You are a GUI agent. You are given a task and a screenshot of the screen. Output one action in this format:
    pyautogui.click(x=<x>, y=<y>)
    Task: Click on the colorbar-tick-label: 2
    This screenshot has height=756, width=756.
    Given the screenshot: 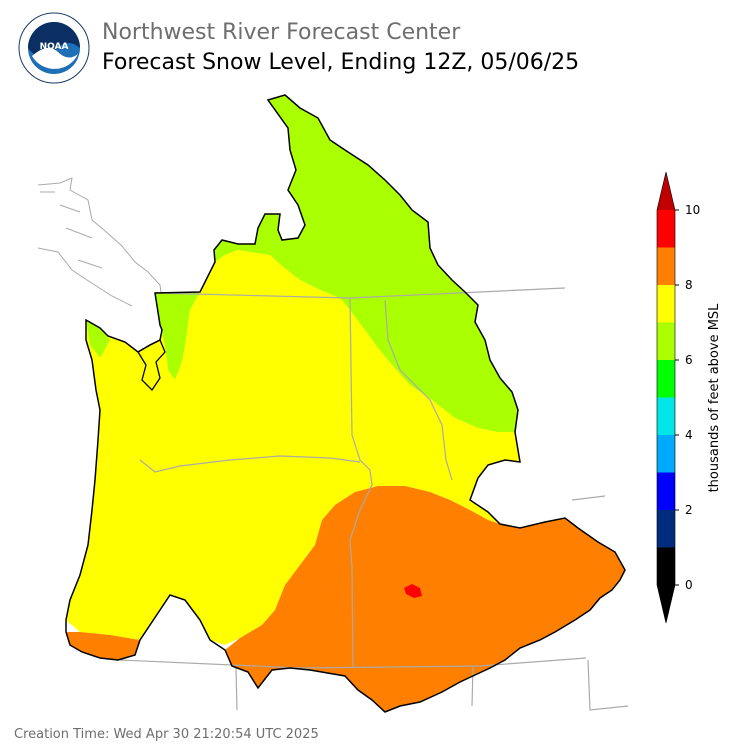 What is the action you would take?
    pyautogui.click(x=689, y=510)
    